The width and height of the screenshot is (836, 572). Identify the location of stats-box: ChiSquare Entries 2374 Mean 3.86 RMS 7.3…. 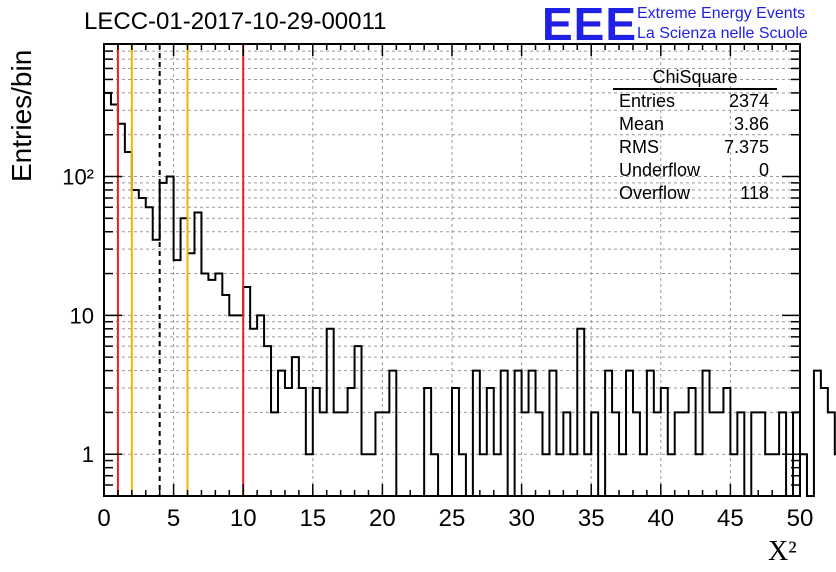
(695, 135).